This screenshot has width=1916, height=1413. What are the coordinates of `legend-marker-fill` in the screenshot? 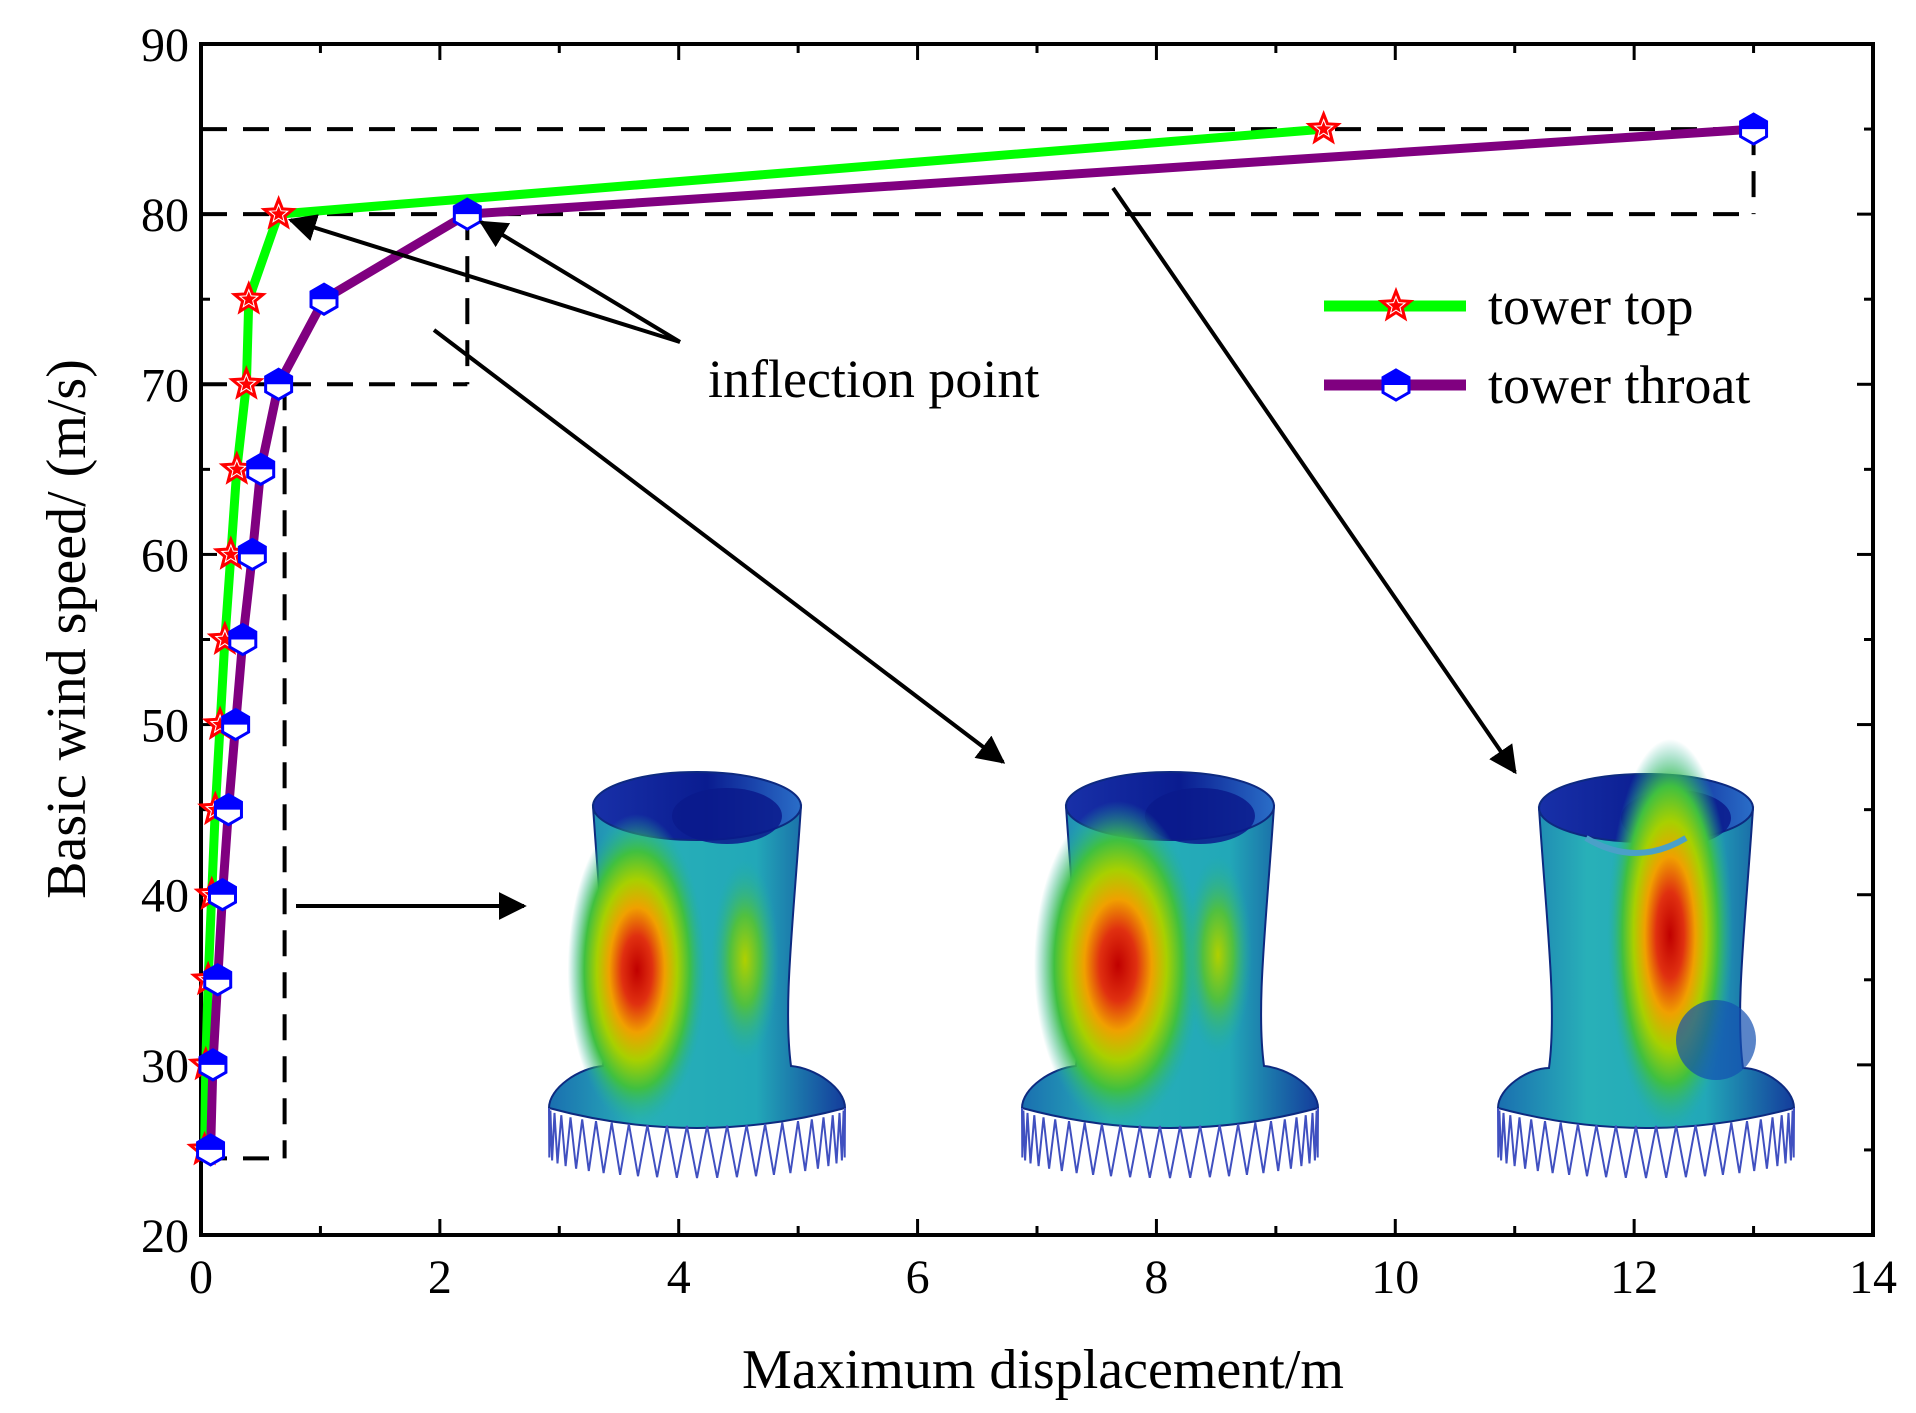 It's located at (1396, 377).